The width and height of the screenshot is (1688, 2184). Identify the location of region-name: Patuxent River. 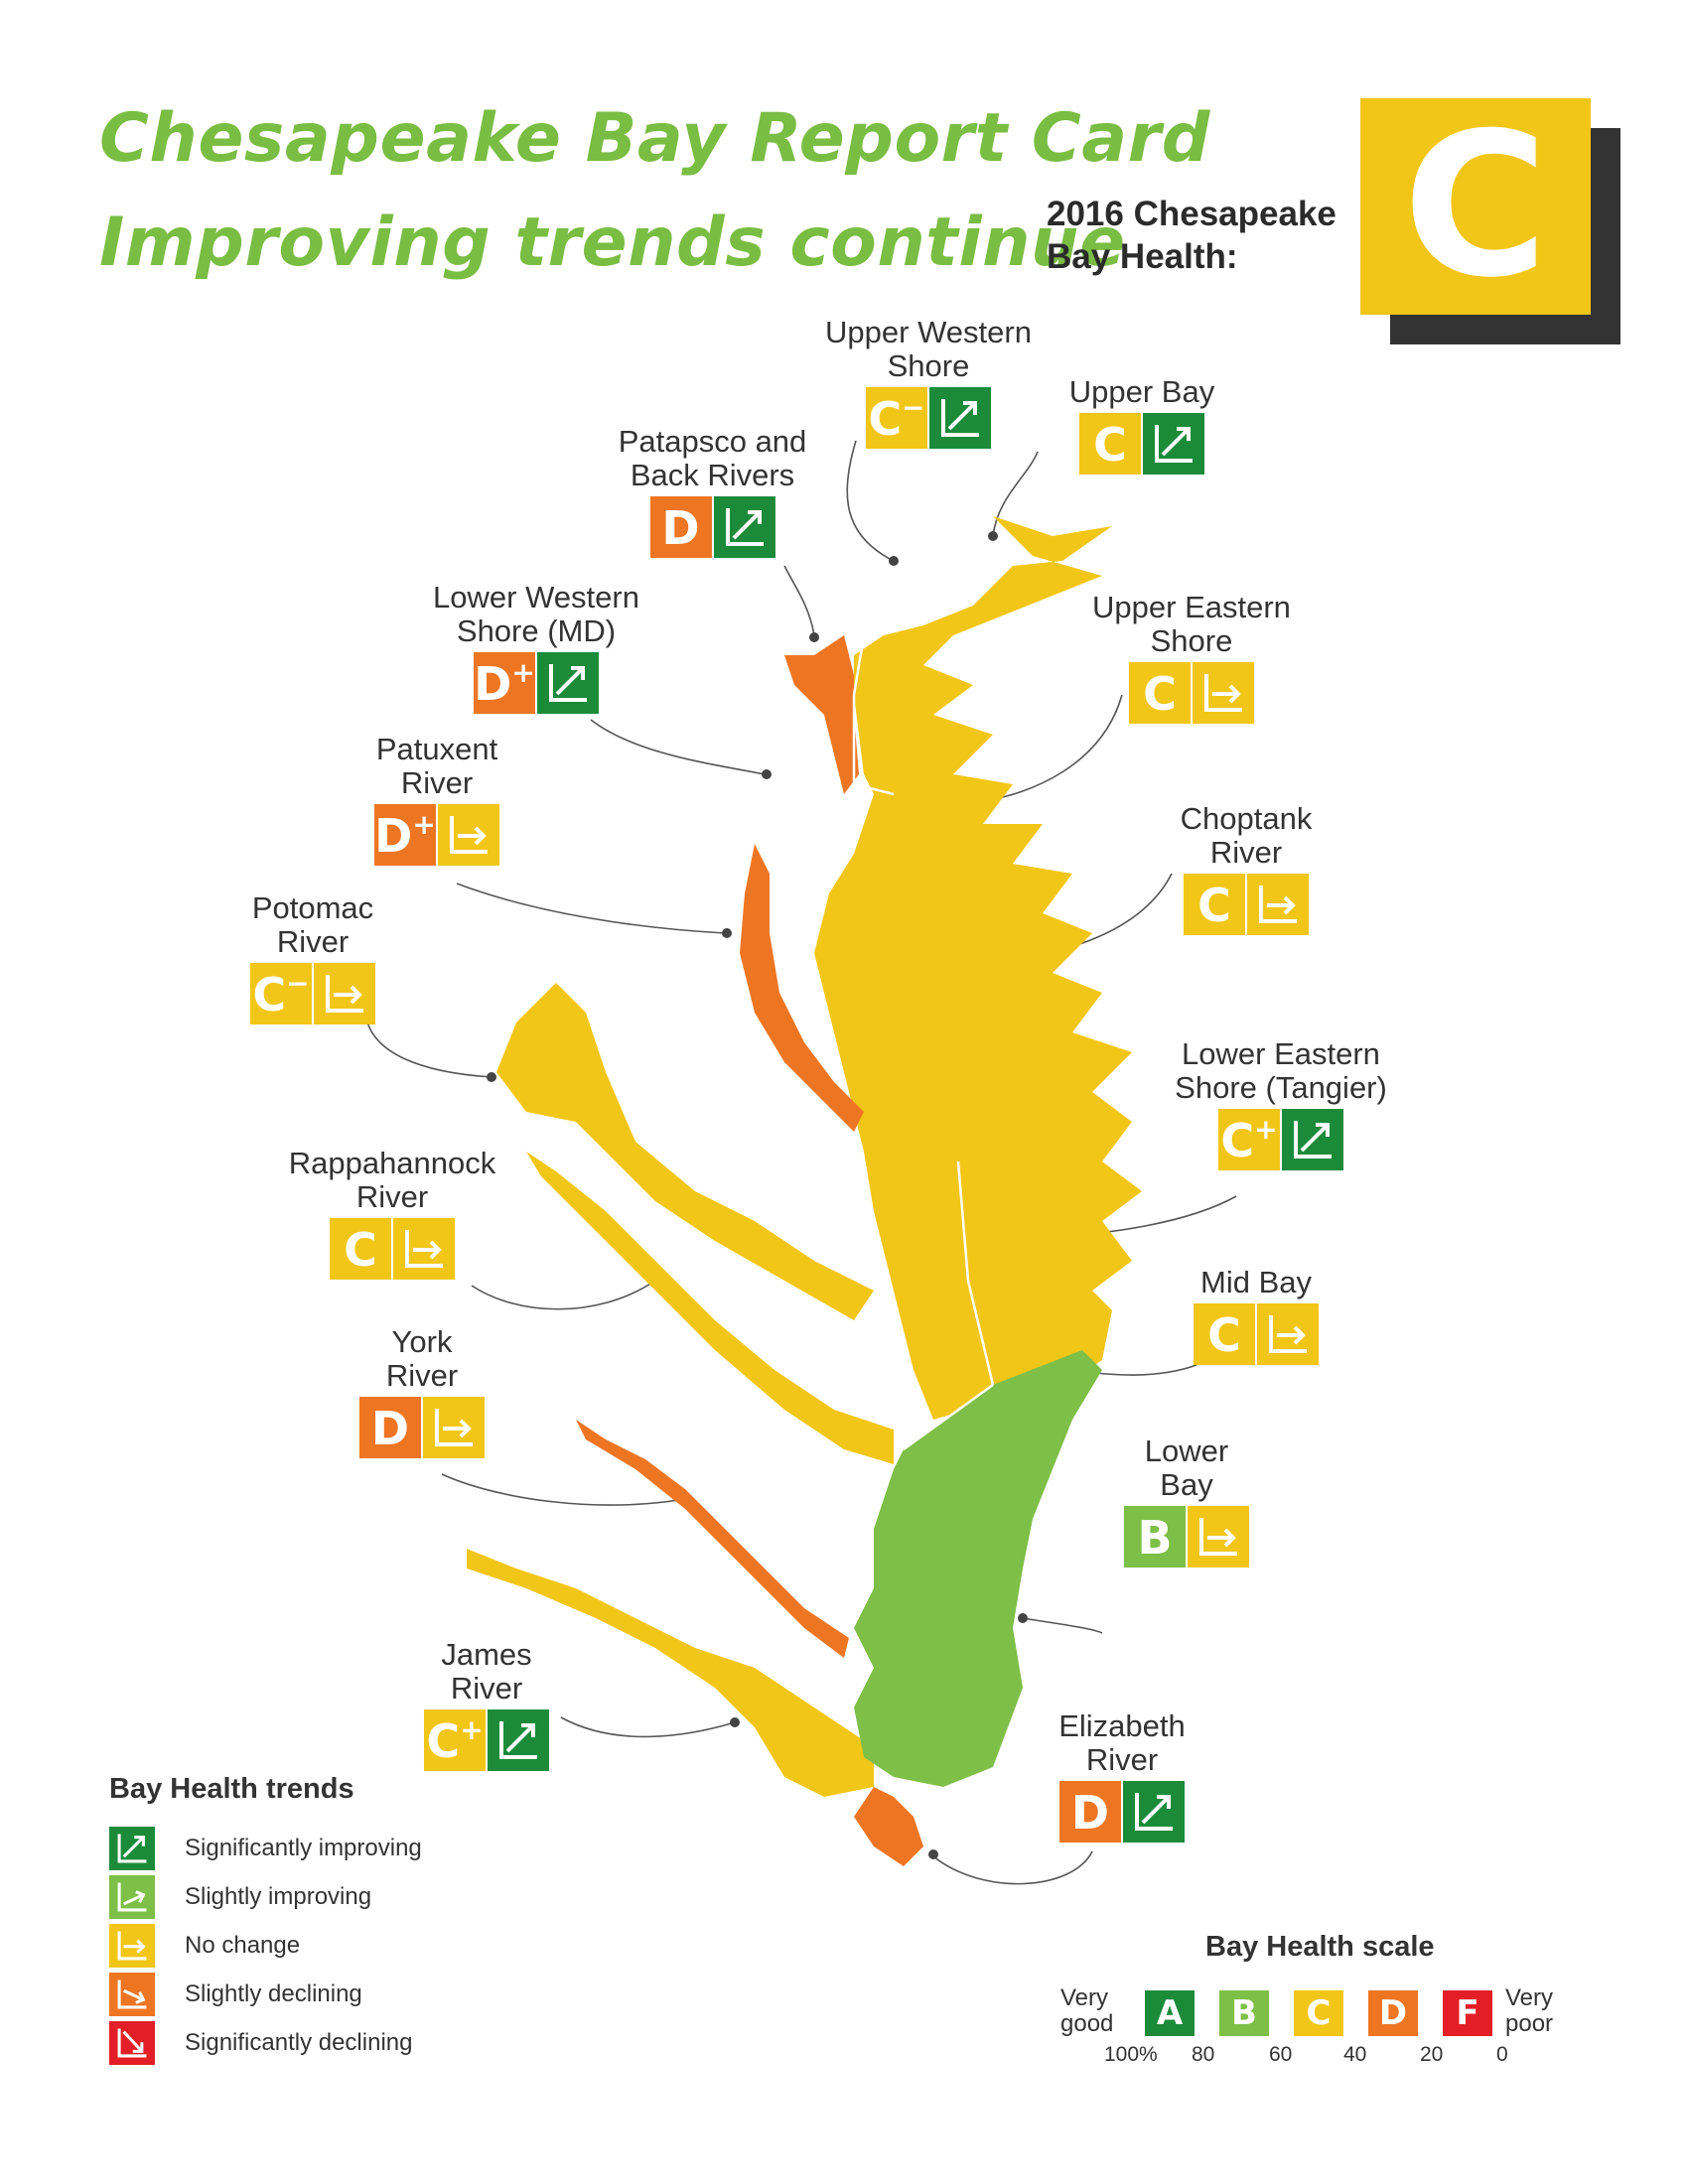
(436, 766).